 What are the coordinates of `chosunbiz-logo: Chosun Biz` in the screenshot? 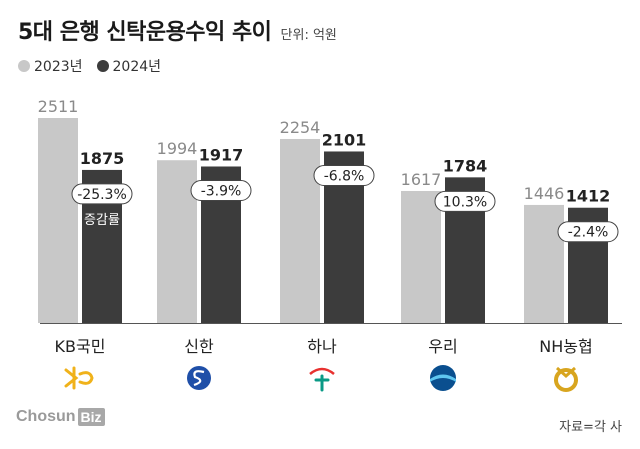 It's located at (60, 417).